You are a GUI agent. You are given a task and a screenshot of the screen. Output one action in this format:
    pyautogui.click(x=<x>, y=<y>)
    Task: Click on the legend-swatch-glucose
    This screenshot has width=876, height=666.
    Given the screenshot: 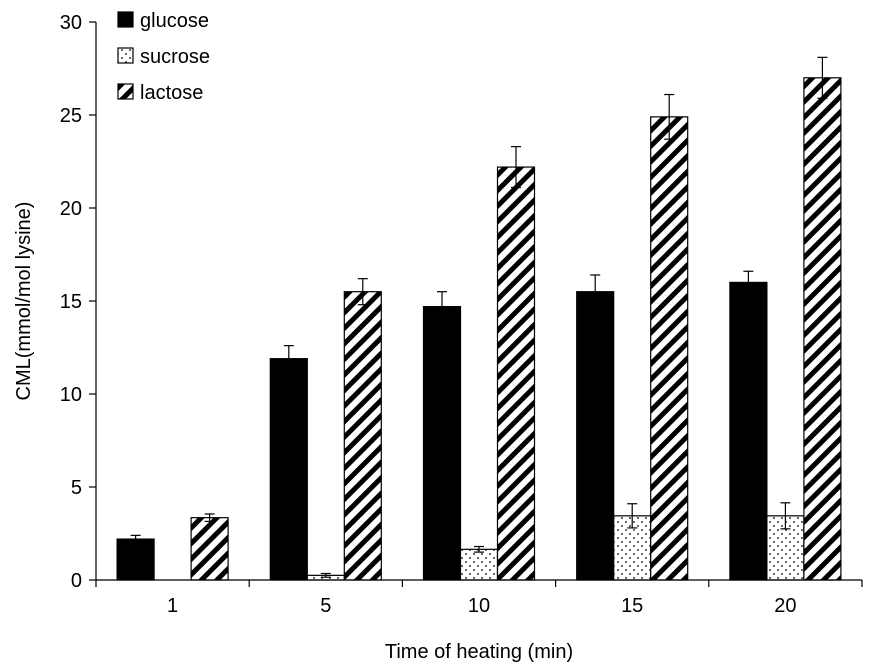 What is the action you would take?
    pyautogui.click(x=125, y=19)
    